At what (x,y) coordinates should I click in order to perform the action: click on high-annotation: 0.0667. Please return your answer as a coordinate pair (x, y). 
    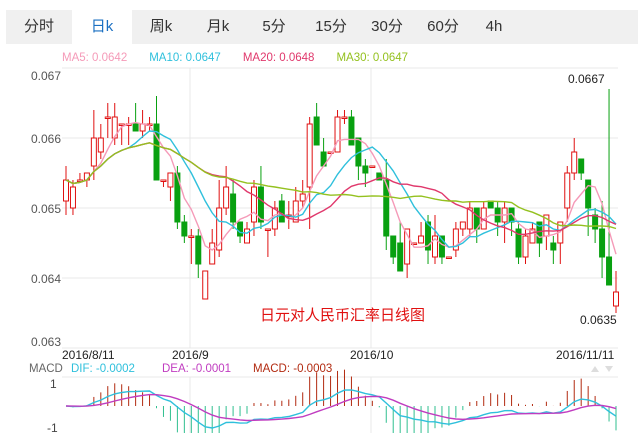
    Looking at the image, I should click on (586, 79).